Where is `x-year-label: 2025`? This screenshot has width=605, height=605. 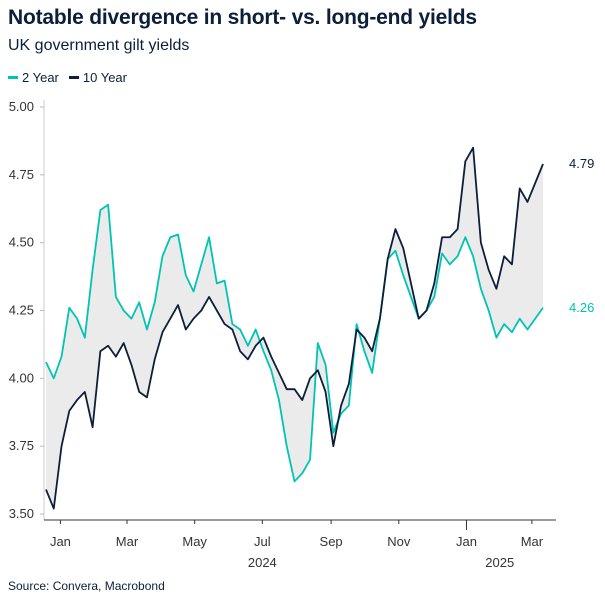 x-year-label: 2025 is located at coordinates (499, 562).